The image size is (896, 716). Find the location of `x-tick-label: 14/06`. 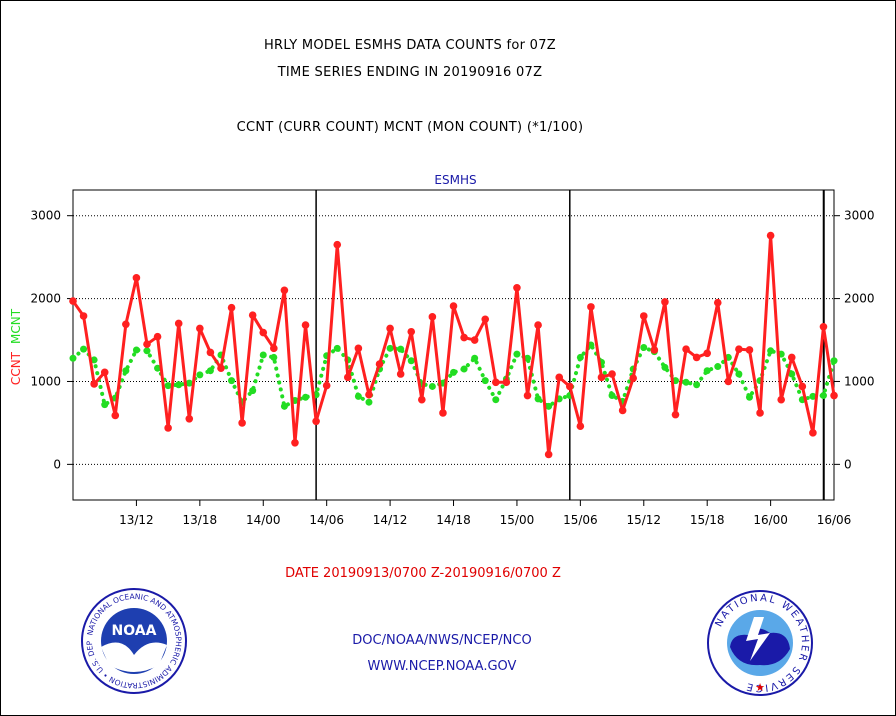

x-tick-label: 14/06 is located at coordinates (326, 520).